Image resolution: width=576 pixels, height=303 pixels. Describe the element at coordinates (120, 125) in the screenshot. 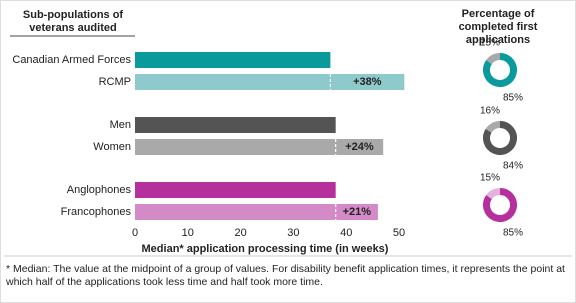

I see `category-label: Men` at that location.